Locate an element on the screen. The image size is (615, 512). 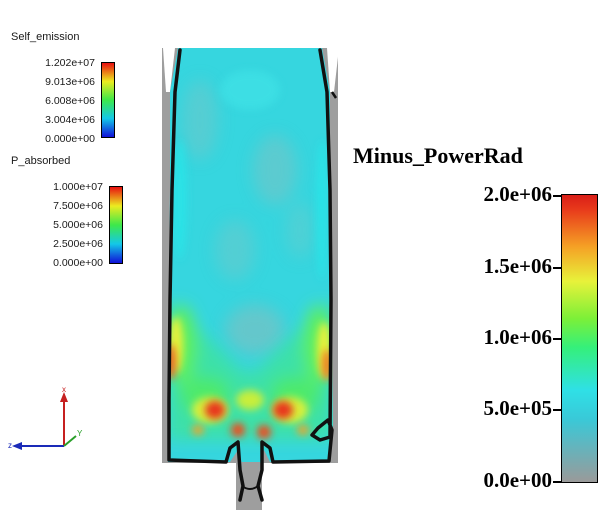
p-absorbed-tick: 2.500e+06 is located at coordinates (78, 244).